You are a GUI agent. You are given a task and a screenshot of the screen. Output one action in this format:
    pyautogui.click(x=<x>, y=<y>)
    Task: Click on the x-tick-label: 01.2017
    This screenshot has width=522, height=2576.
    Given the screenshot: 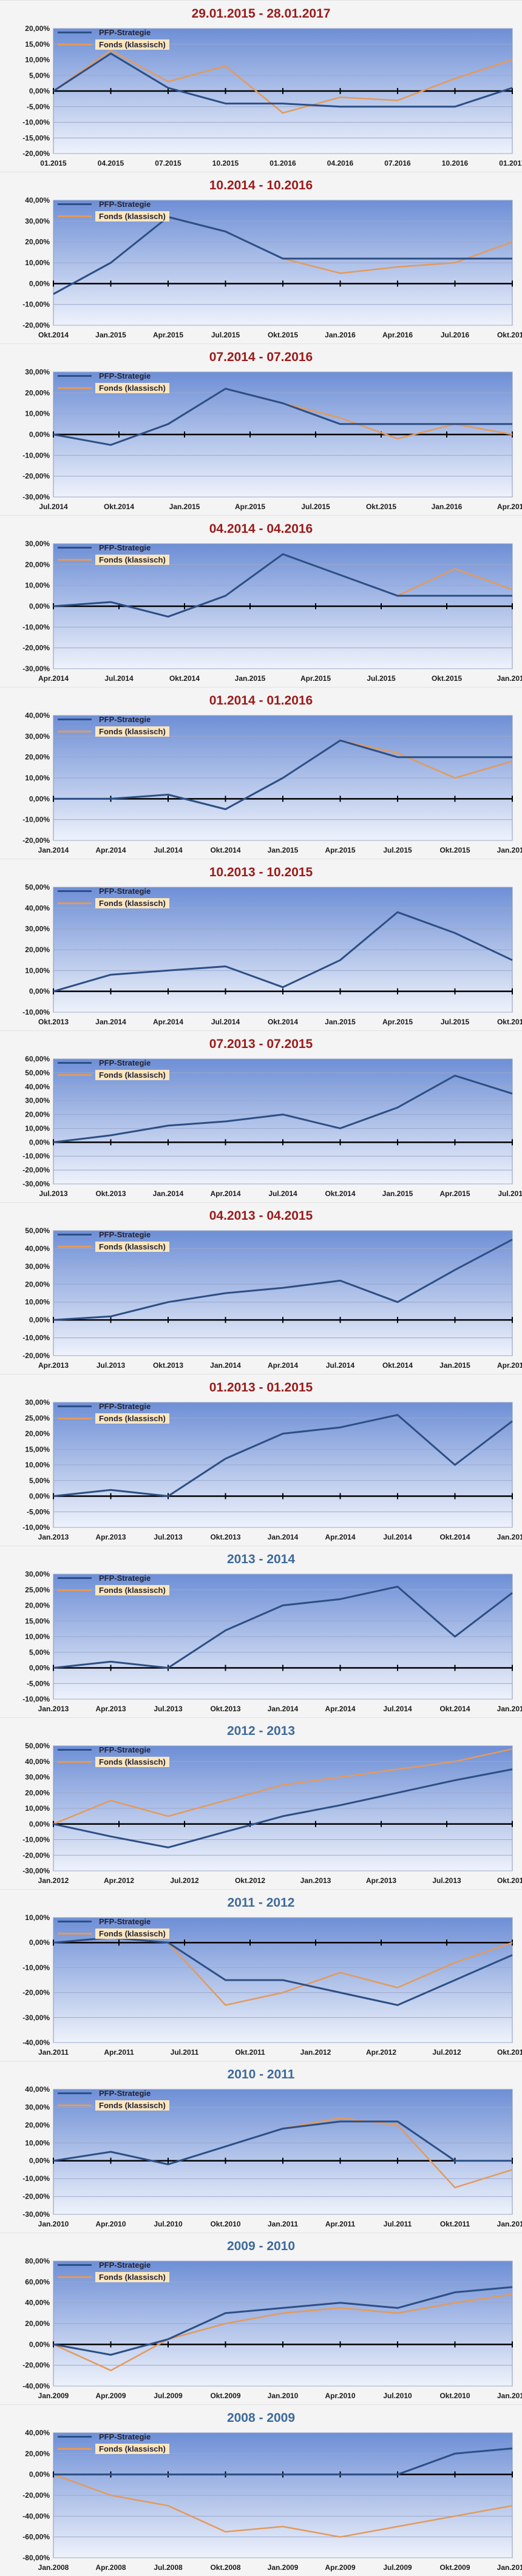 What is the action you would take?
    pyautogui.click(x=510, y=163)
    